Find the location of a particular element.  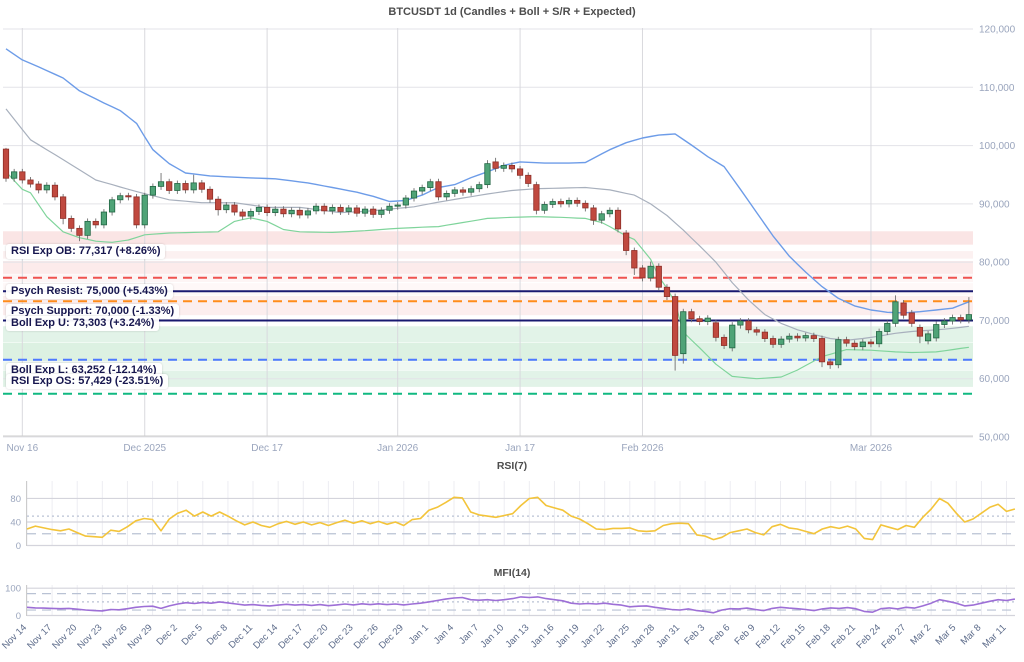

svg-text: 80 is located at coordinates (15, 499).